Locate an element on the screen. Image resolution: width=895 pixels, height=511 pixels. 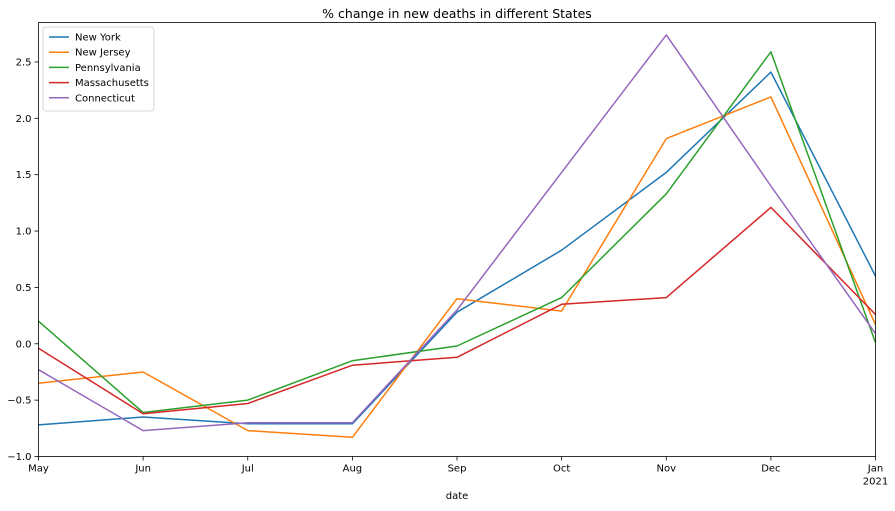
x-tick-label: Nov is located at coordinates (666, 469).